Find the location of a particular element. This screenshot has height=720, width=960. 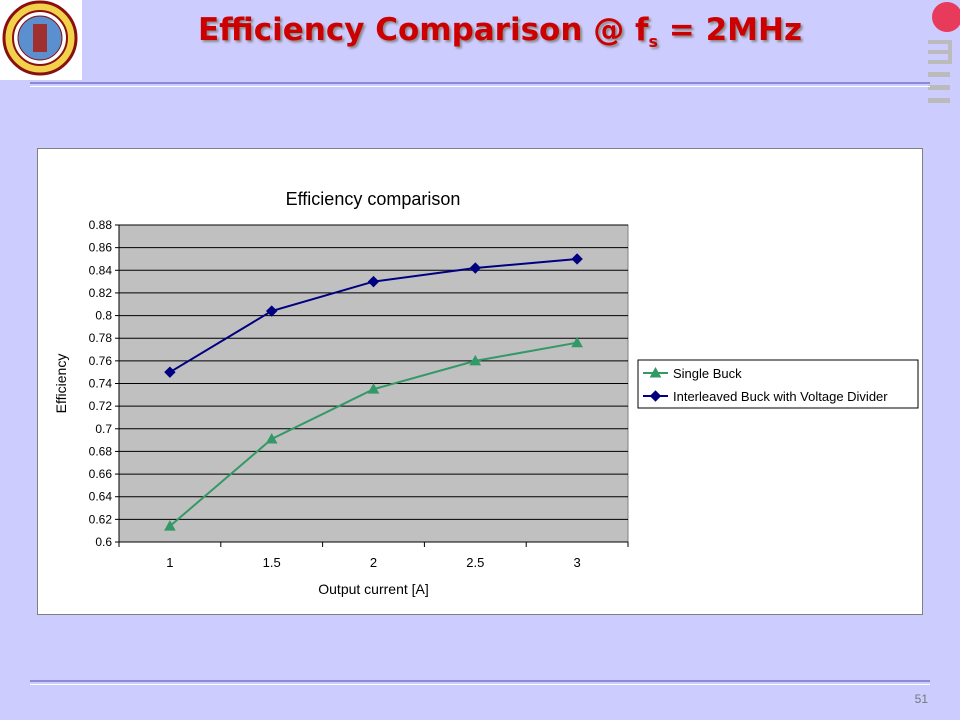

y-tick-label: 0.7 is located at coordinates (103, 429).